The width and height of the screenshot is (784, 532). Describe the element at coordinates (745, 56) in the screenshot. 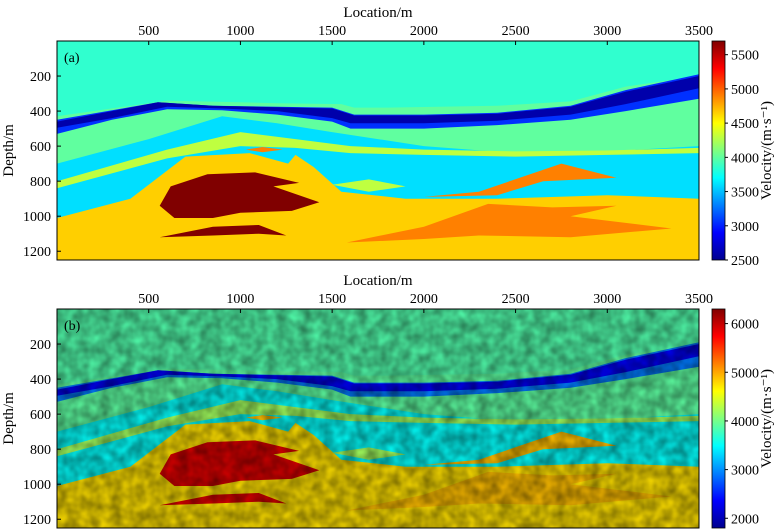

I see `colorbar-tick-label: 5500` at that location.